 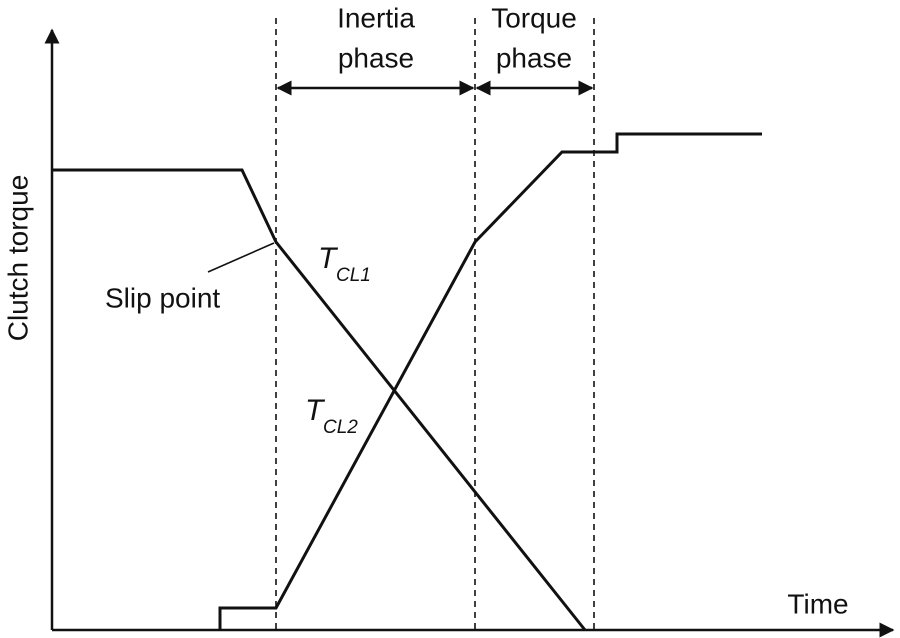 What do you see at coordinates (353, 275) in the screenshot?
I see `curve-subscript: CL1` at bounding box center [353, 275].